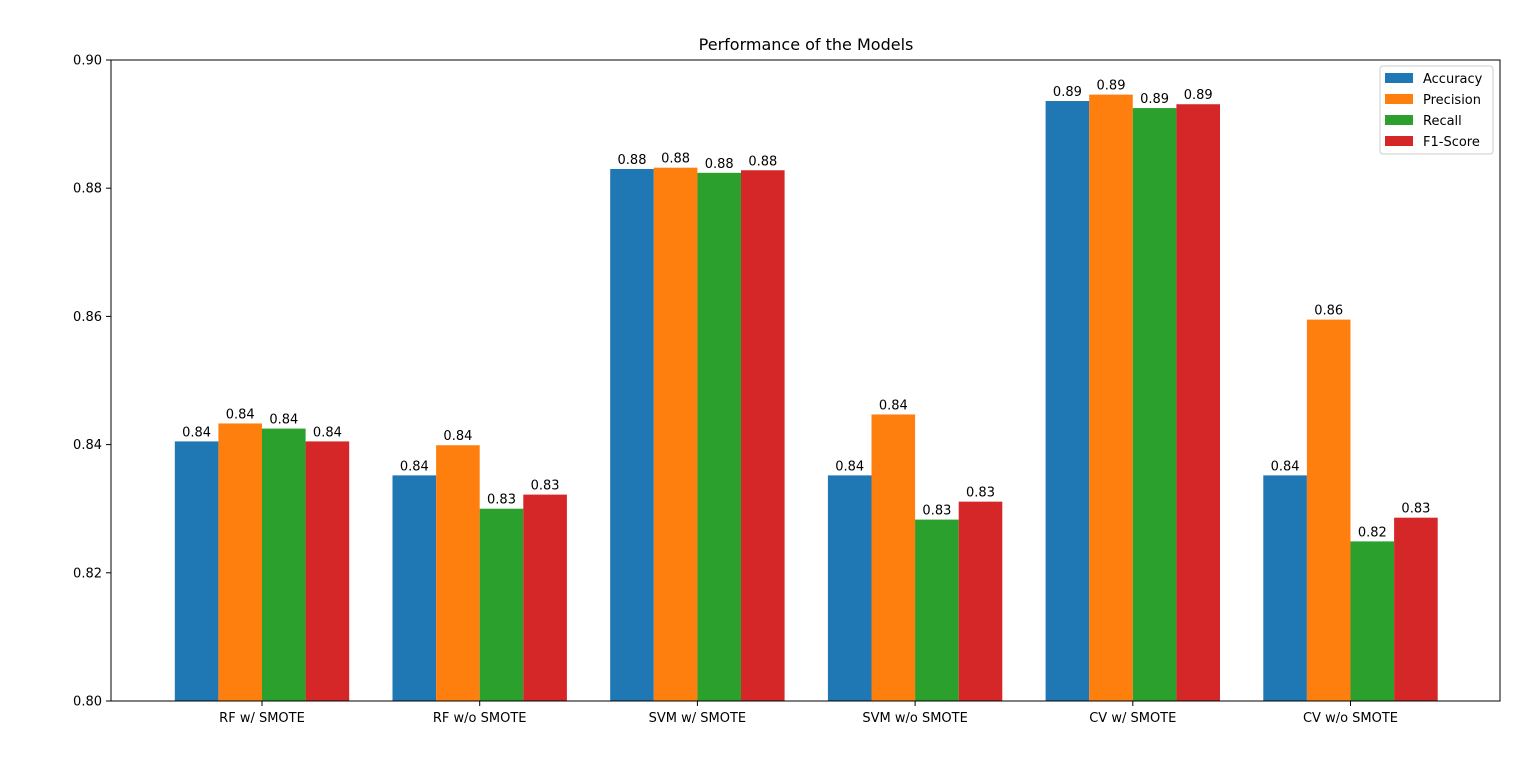 The image size is (1536, 762). Describe the element at coordinates (1328, 311) in the screenshot. I see `bar-value-label: 0.86` at that location.